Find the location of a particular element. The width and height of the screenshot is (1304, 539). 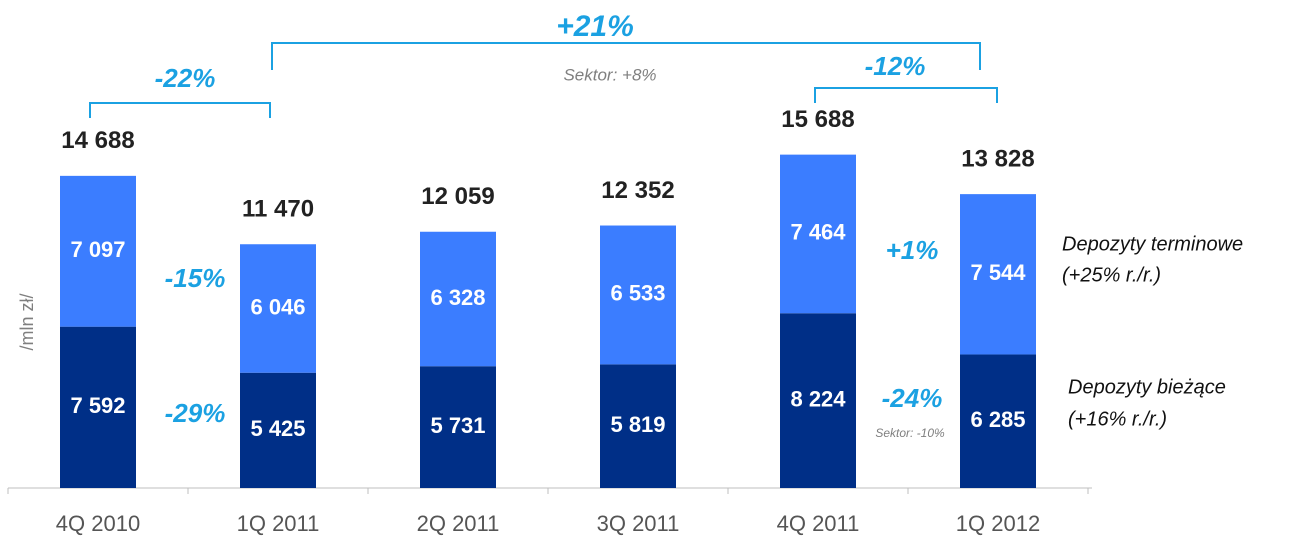

x-tick-label: 1Q 2011 is located at coordinates (278, 523).